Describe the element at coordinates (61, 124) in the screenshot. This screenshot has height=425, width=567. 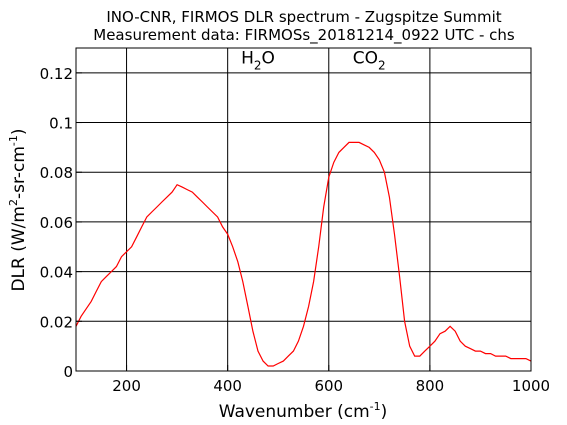
I see `y-tick-label: 0.1` at that location.